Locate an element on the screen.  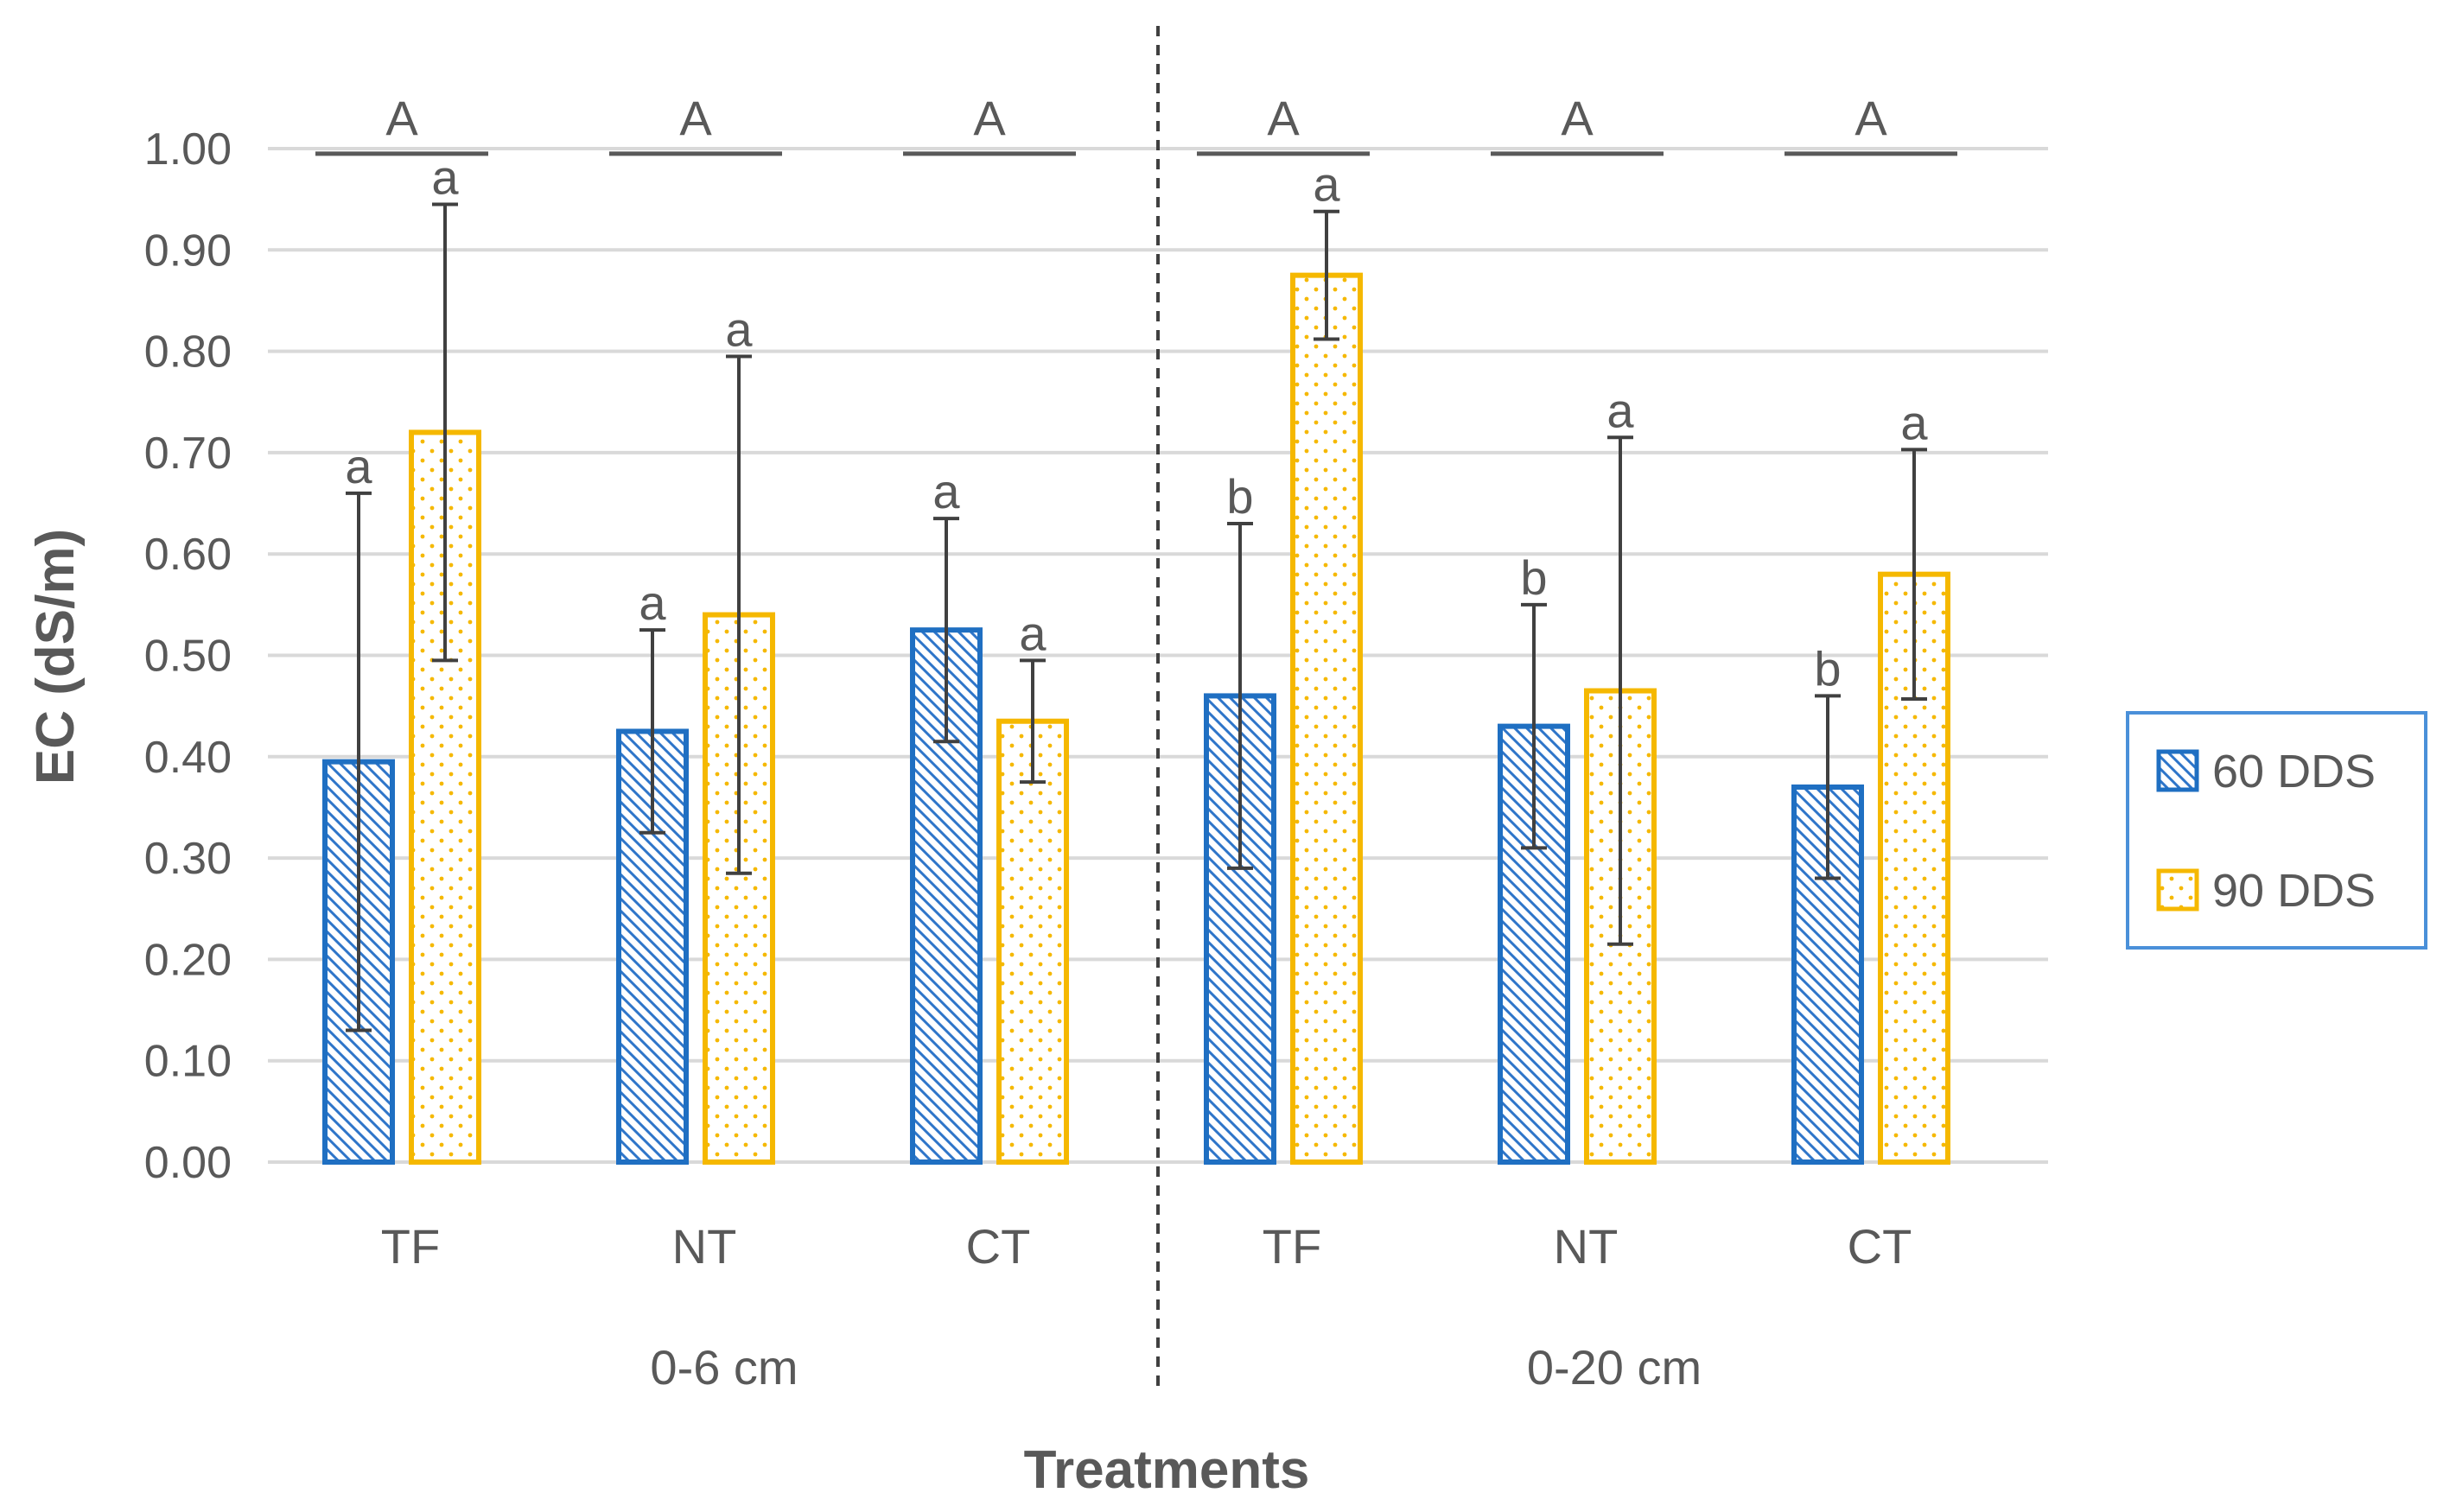
x-axis-title: Treatments is located at coordinates (1167, 1470).